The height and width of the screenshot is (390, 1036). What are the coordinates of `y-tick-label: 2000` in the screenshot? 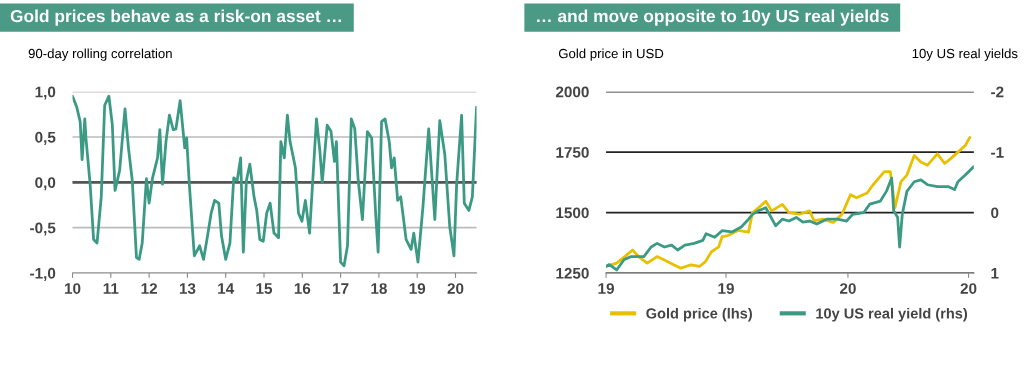 It's located at (572, 92).